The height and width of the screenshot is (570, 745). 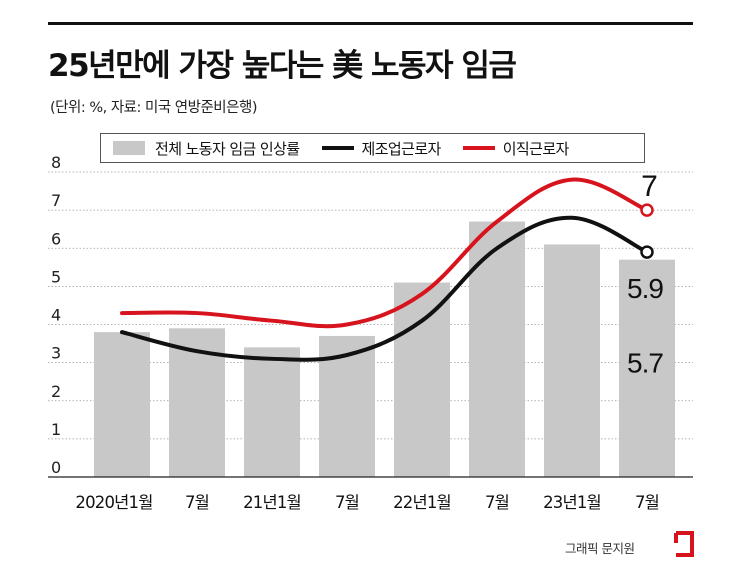 I want to click on y-tick-label: 8, so click(x=56, y=162).